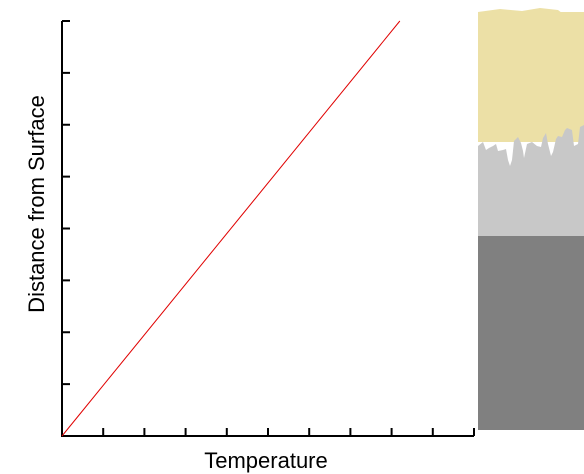 The width and height of the screenshot is (584, 474). I want to click on surface-layer-irregular-edge, so click(531, 75).